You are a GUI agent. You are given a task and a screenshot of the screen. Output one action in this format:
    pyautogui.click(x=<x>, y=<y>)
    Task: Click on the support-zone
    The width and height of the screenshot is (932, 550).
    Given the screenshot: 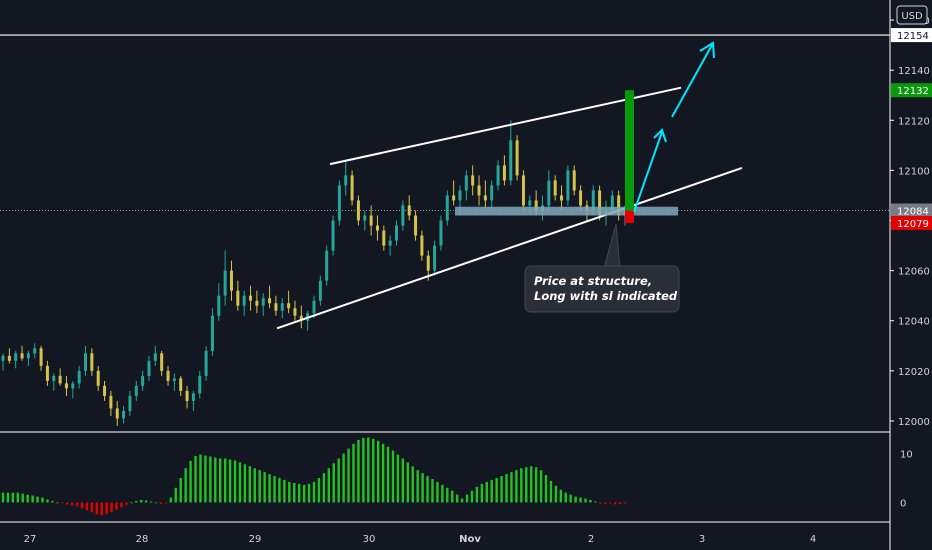 What is the action you would take?
    pyautogui.click(x=566, y=211)
    